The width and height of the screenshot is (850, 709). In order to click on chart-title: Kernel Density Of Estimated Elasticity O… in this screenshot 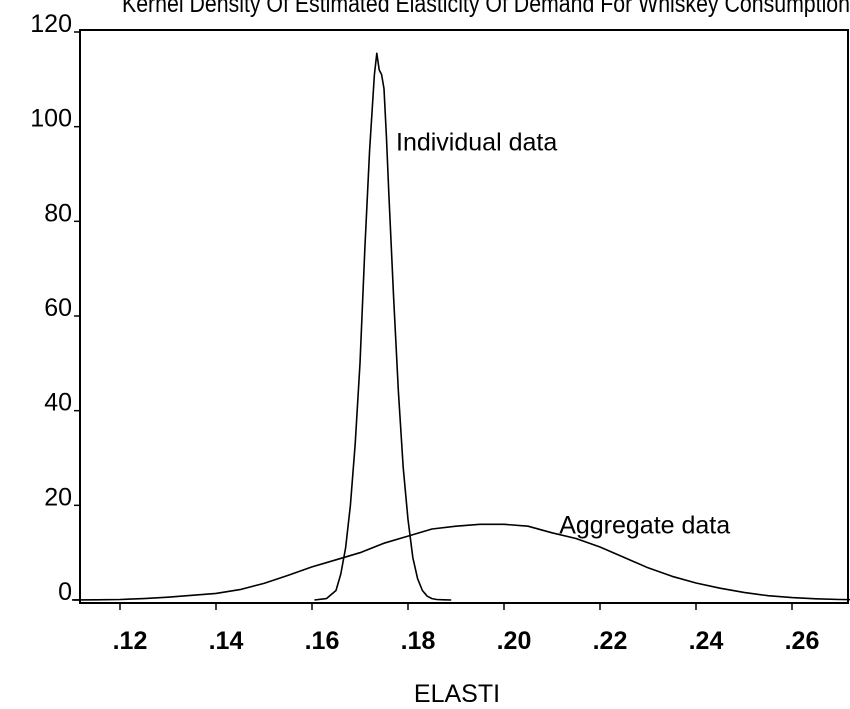, I will do `click(486, 9)`.